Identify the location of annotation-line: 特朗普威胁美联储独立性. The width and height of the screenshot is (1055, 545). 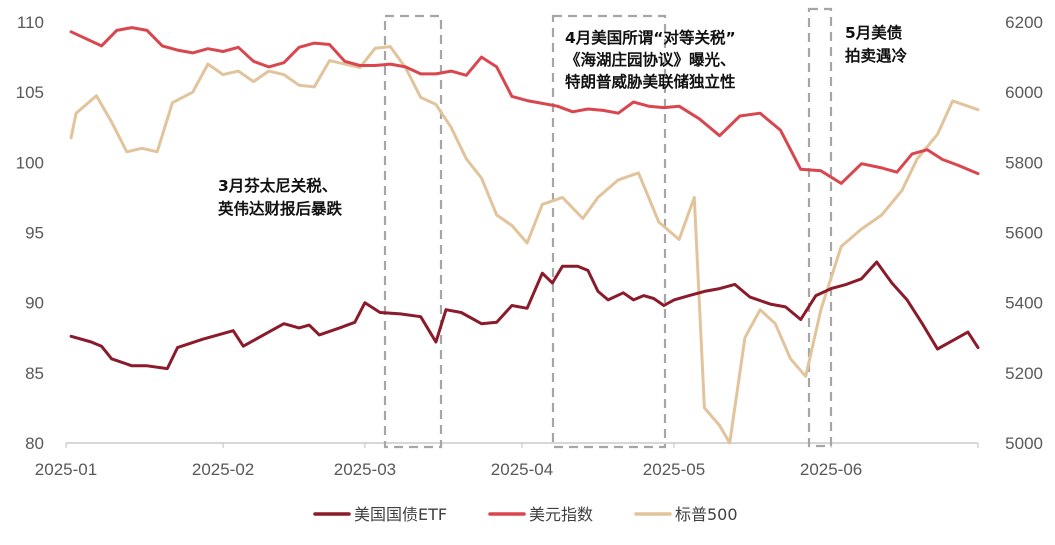
(650, 81).